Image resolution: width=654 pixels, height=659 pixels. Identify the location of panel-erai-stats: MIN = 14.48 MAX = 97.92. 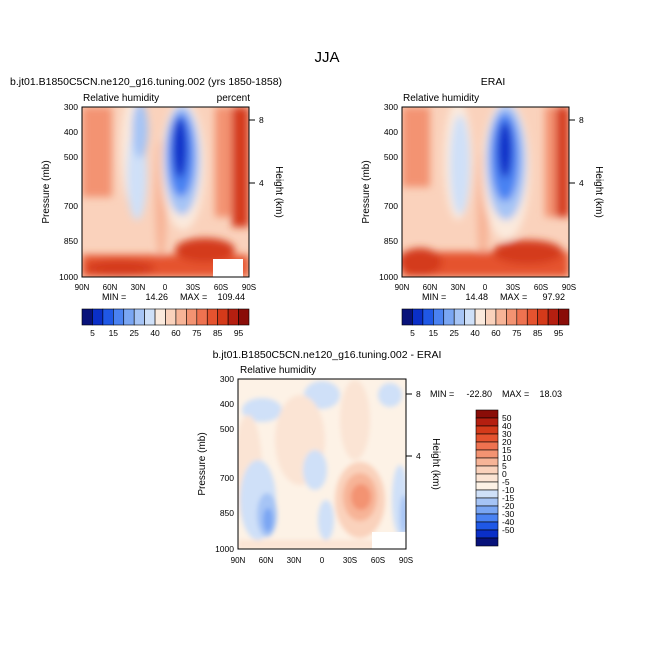
(493, 297).